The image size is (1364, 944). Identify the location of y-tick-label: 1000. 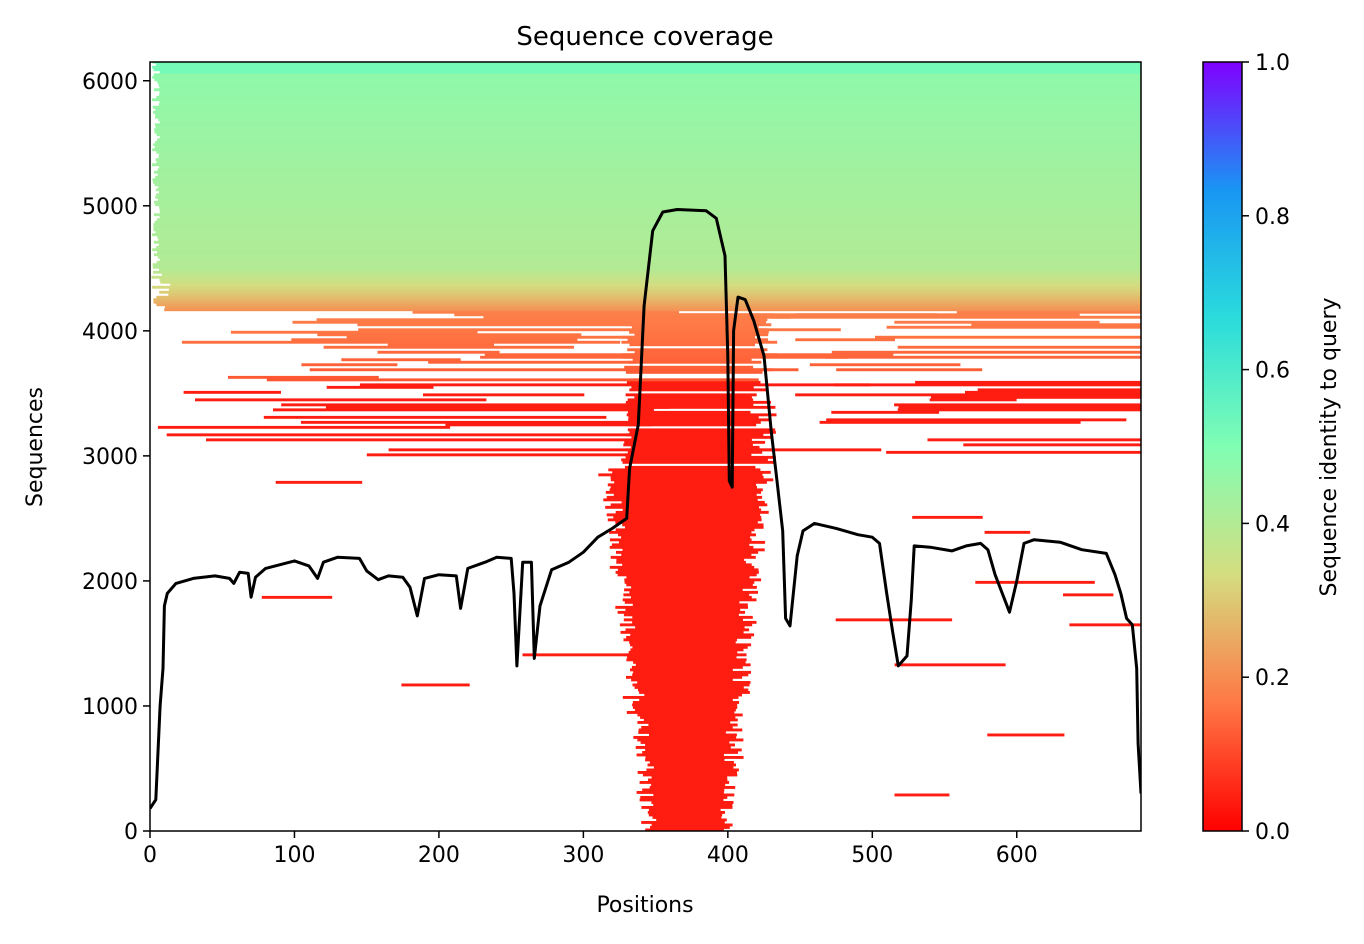
(110, 707).